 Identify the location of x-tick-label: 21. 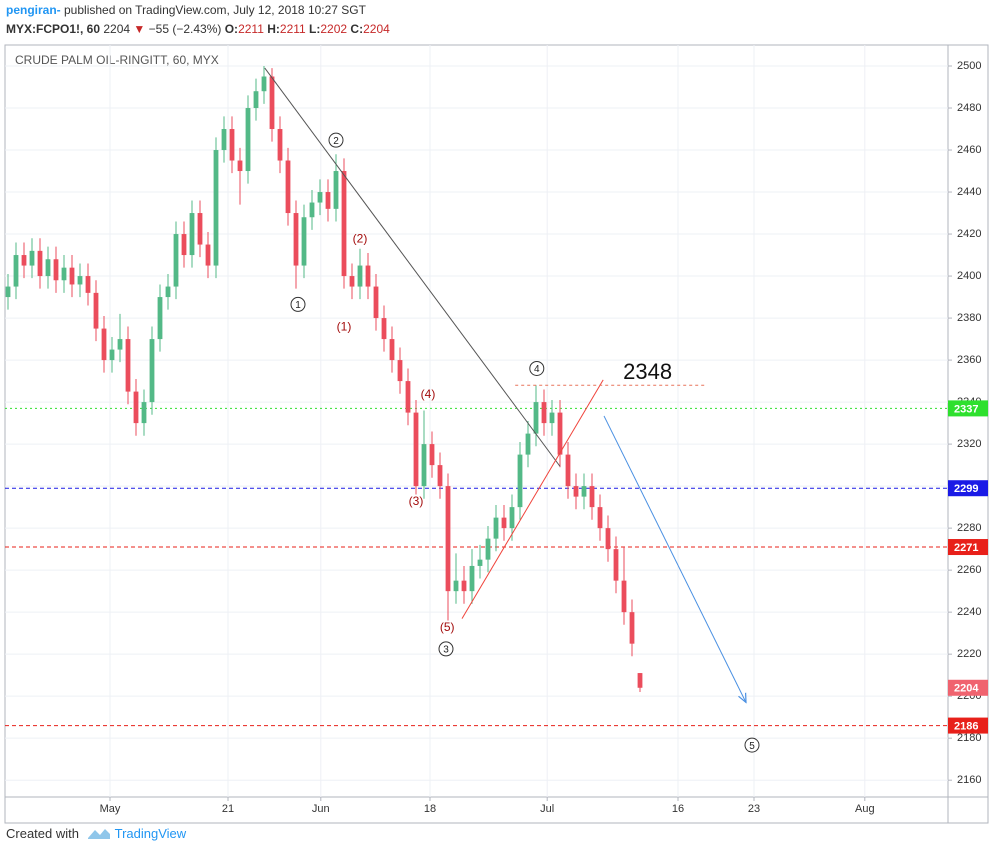
(228, 809).